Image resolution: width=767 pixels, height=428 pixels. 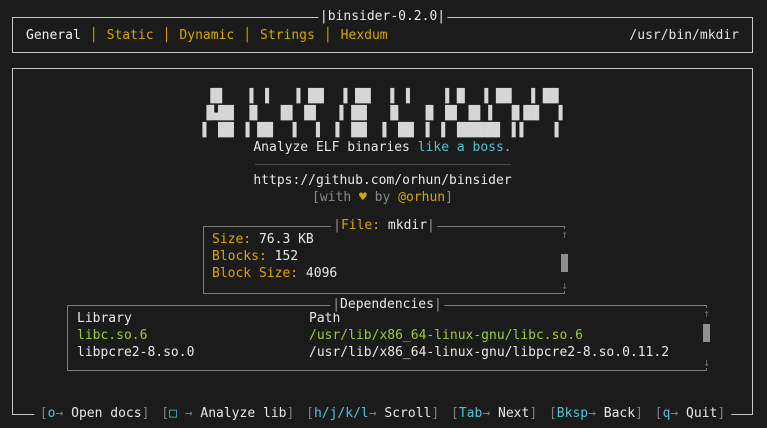 What do you see at coordinates (335, 147) in the screenshot?
I see `tagline-text: Analyze ELF binaries` at bounding box center [335, 147].